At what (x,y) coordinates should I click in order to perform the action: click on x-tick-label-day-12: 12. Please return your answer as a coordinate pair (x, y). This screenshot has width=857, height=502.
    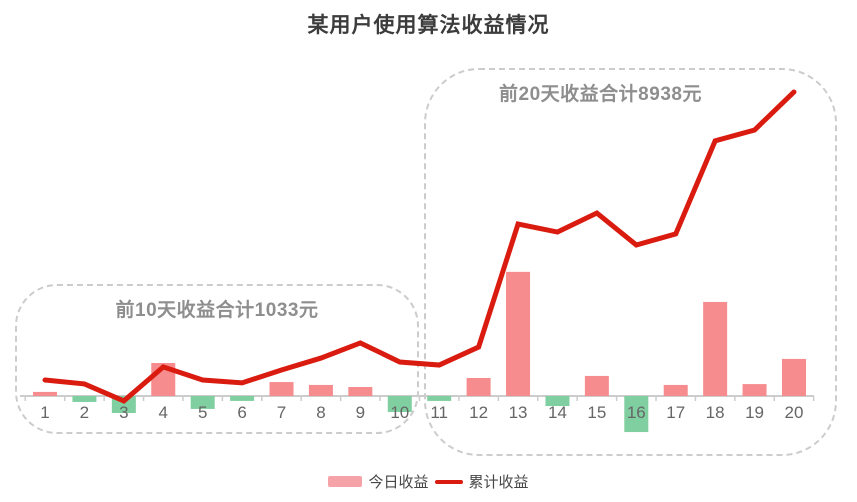
    Looking at the image, I should click on (478, 412).